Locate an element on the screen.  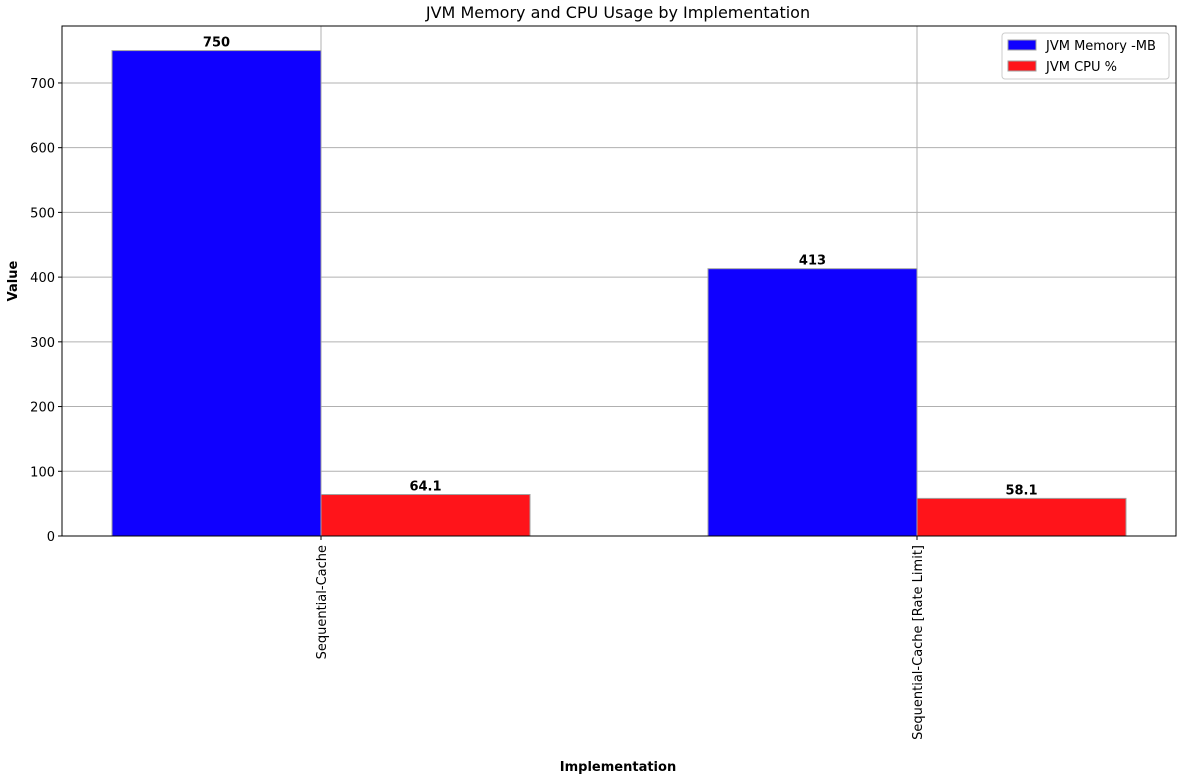
x-tick-label: Sequential-Cache is located at coordinates (322, 602).